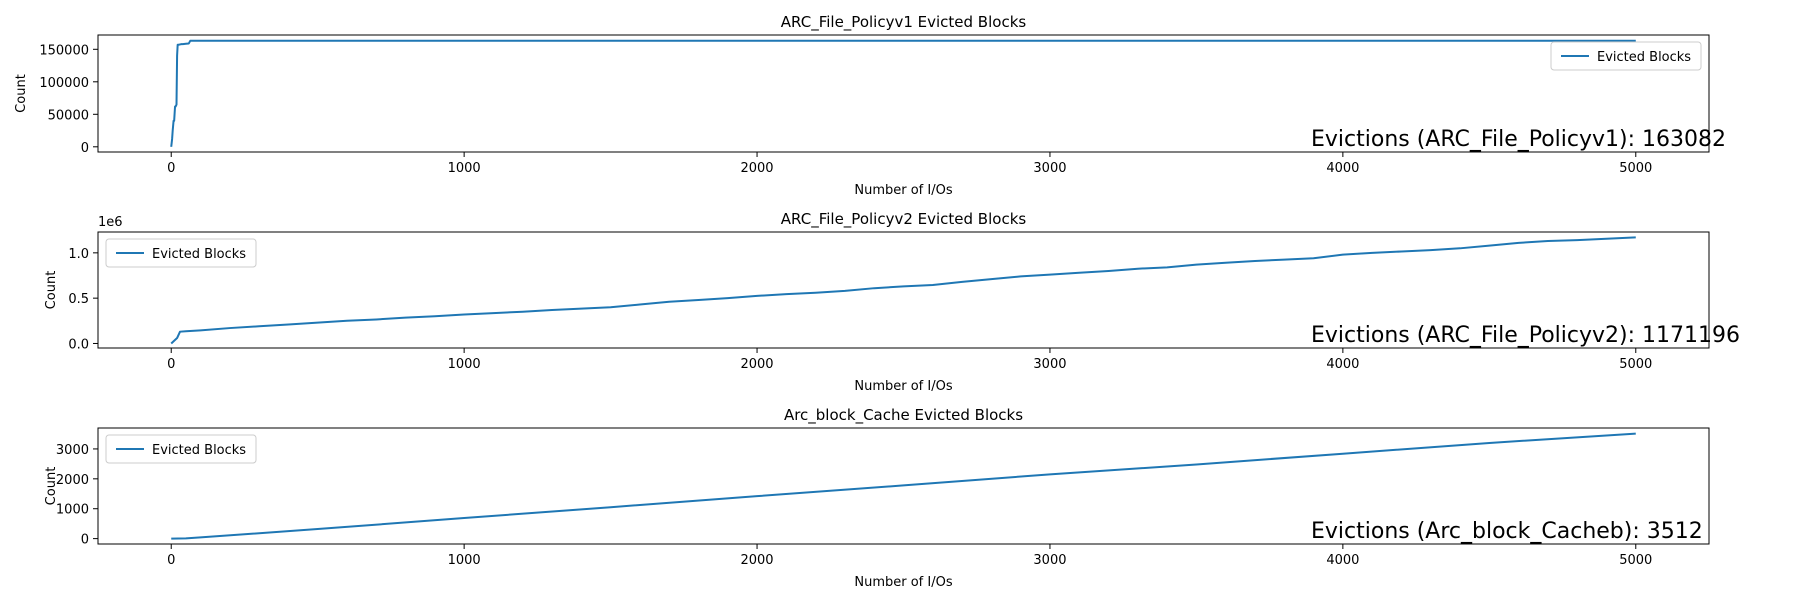 The width and height of the screenshot is (1800, 604). Describe the element at coordinates (72, 510) in the screenshot. I see `y-tick-label: 1000` at that location.